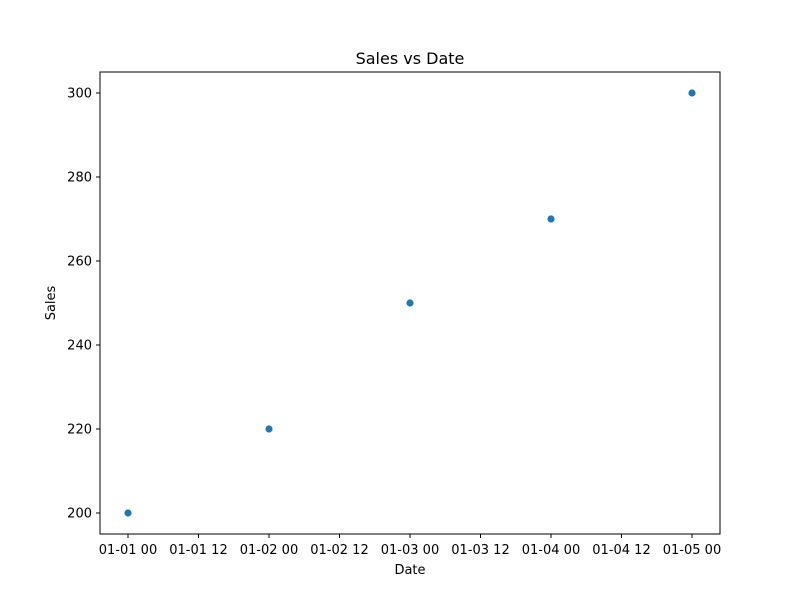 This screenshot has width=800, height=600. Describe the element at coordinates (79, 178) in the screenshot. I see `y-tick-label: 280` at that location.